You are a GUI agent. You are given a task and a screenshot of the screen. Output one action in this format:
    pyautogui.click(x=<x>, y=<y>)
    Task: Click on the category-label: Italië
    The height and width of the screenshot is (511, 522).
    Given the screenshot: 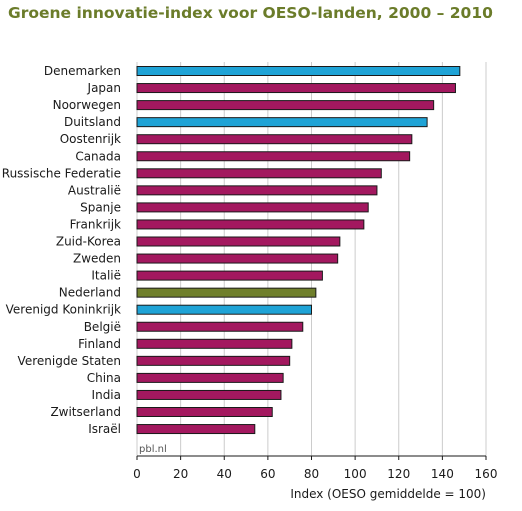 What is the action you would take?
    pyautogui.click(x=106, y=276)
    